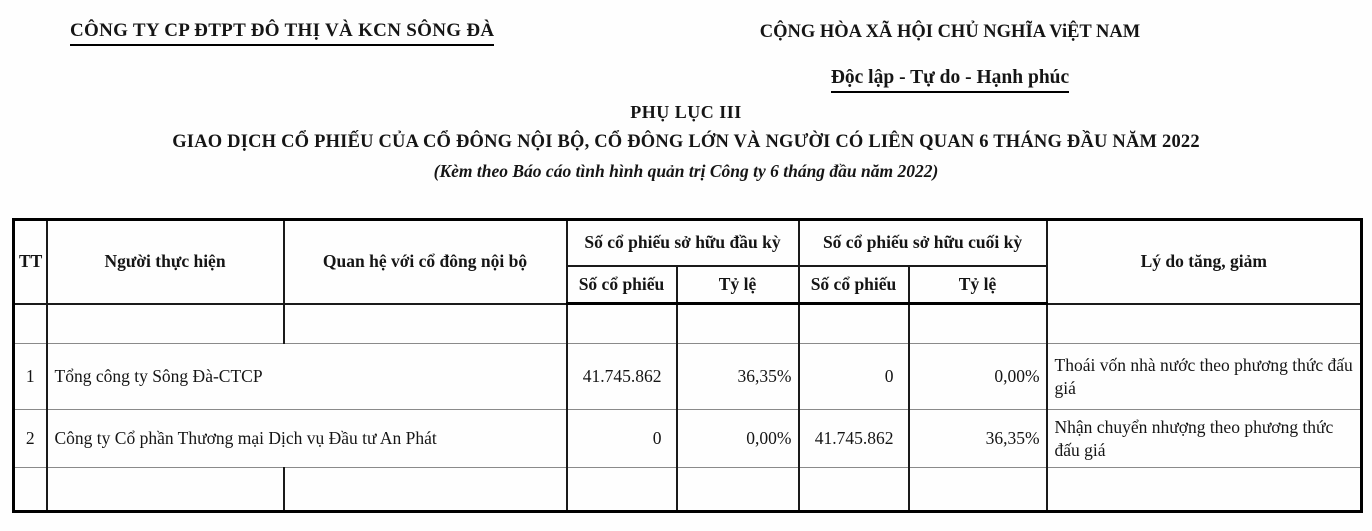 The width and height of the screenshot is (1372, 531). I want to click on row-person: Tổng công ty Sông Đà-CTCP, so click(306, 376).